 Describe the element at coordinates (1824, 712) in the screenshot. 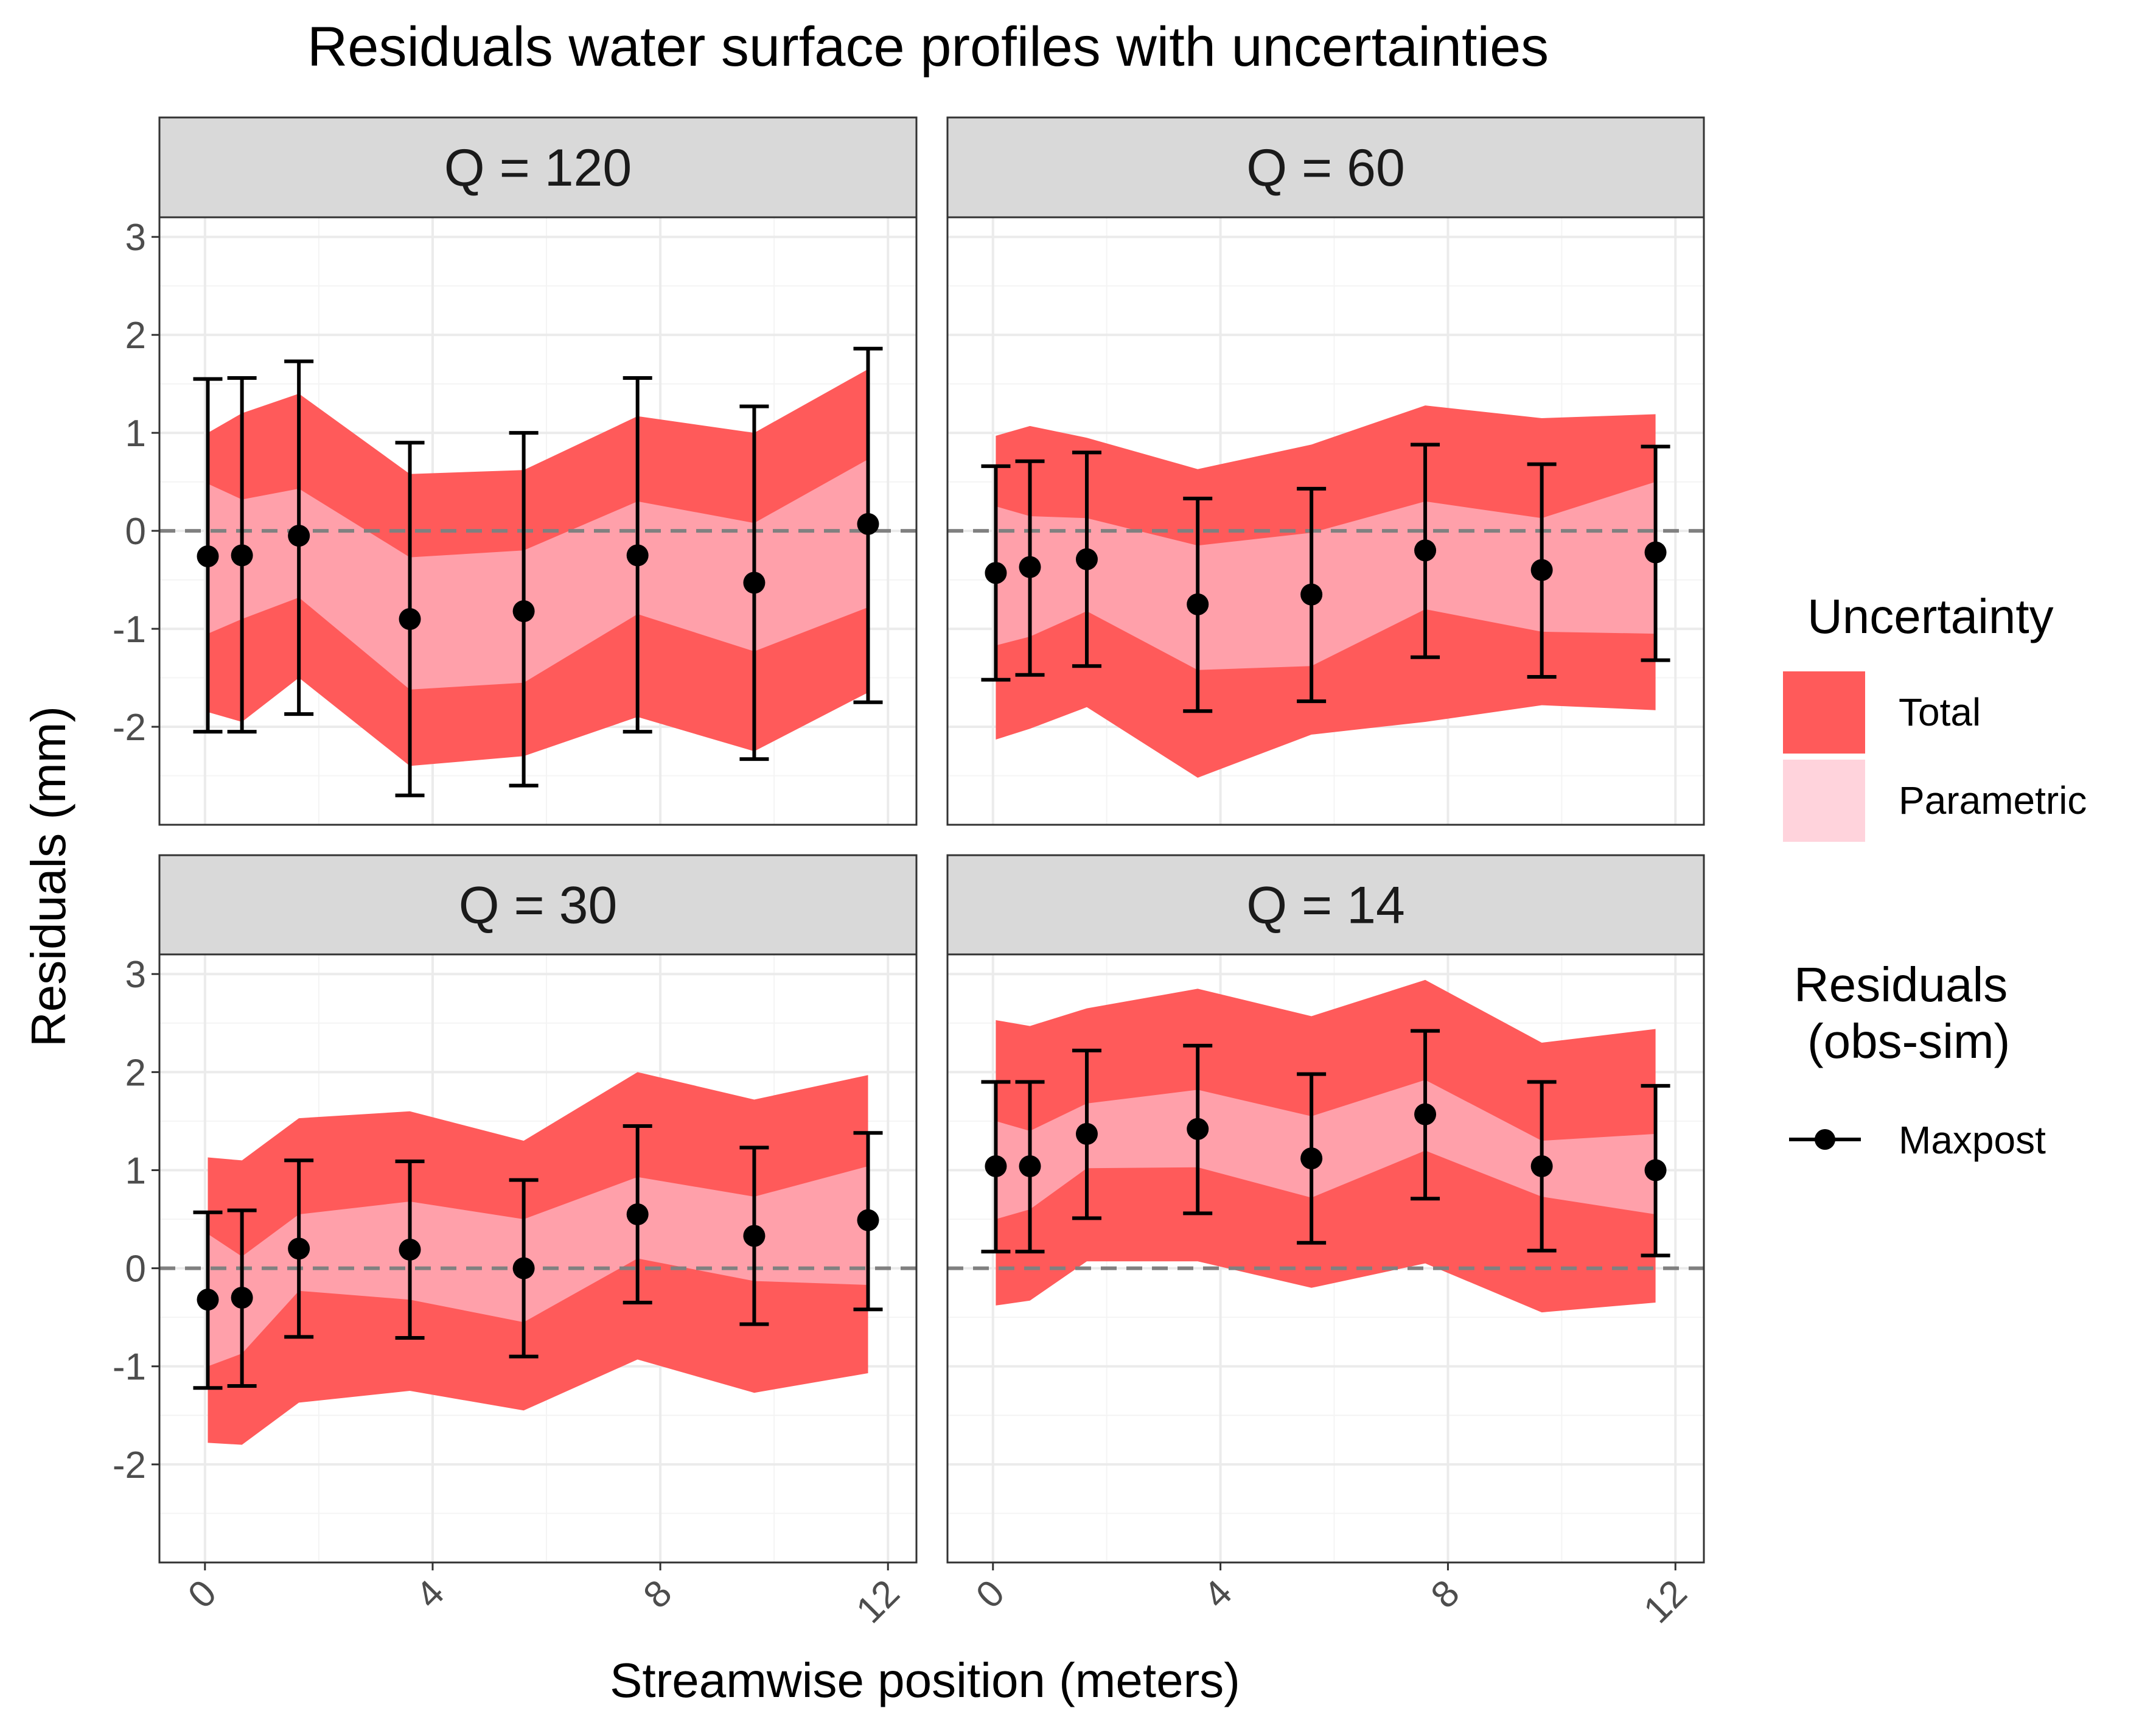

I see `legend-total-swatch` at that location.